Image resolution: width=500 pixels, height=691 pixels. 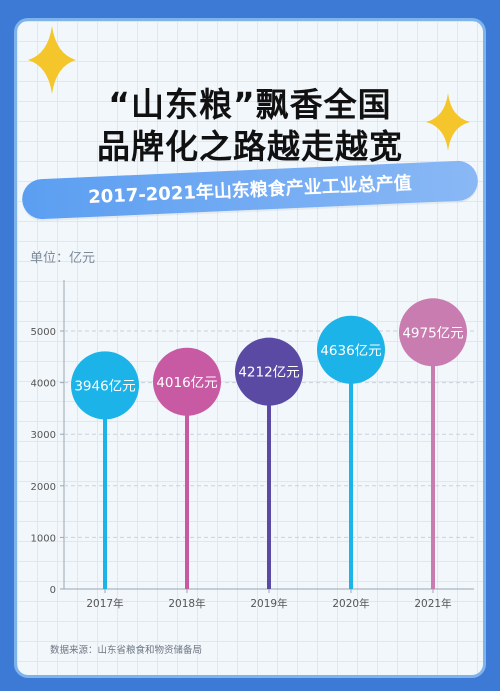 I want to click on data-label: 4636亿元, so click(x=350, y=351).